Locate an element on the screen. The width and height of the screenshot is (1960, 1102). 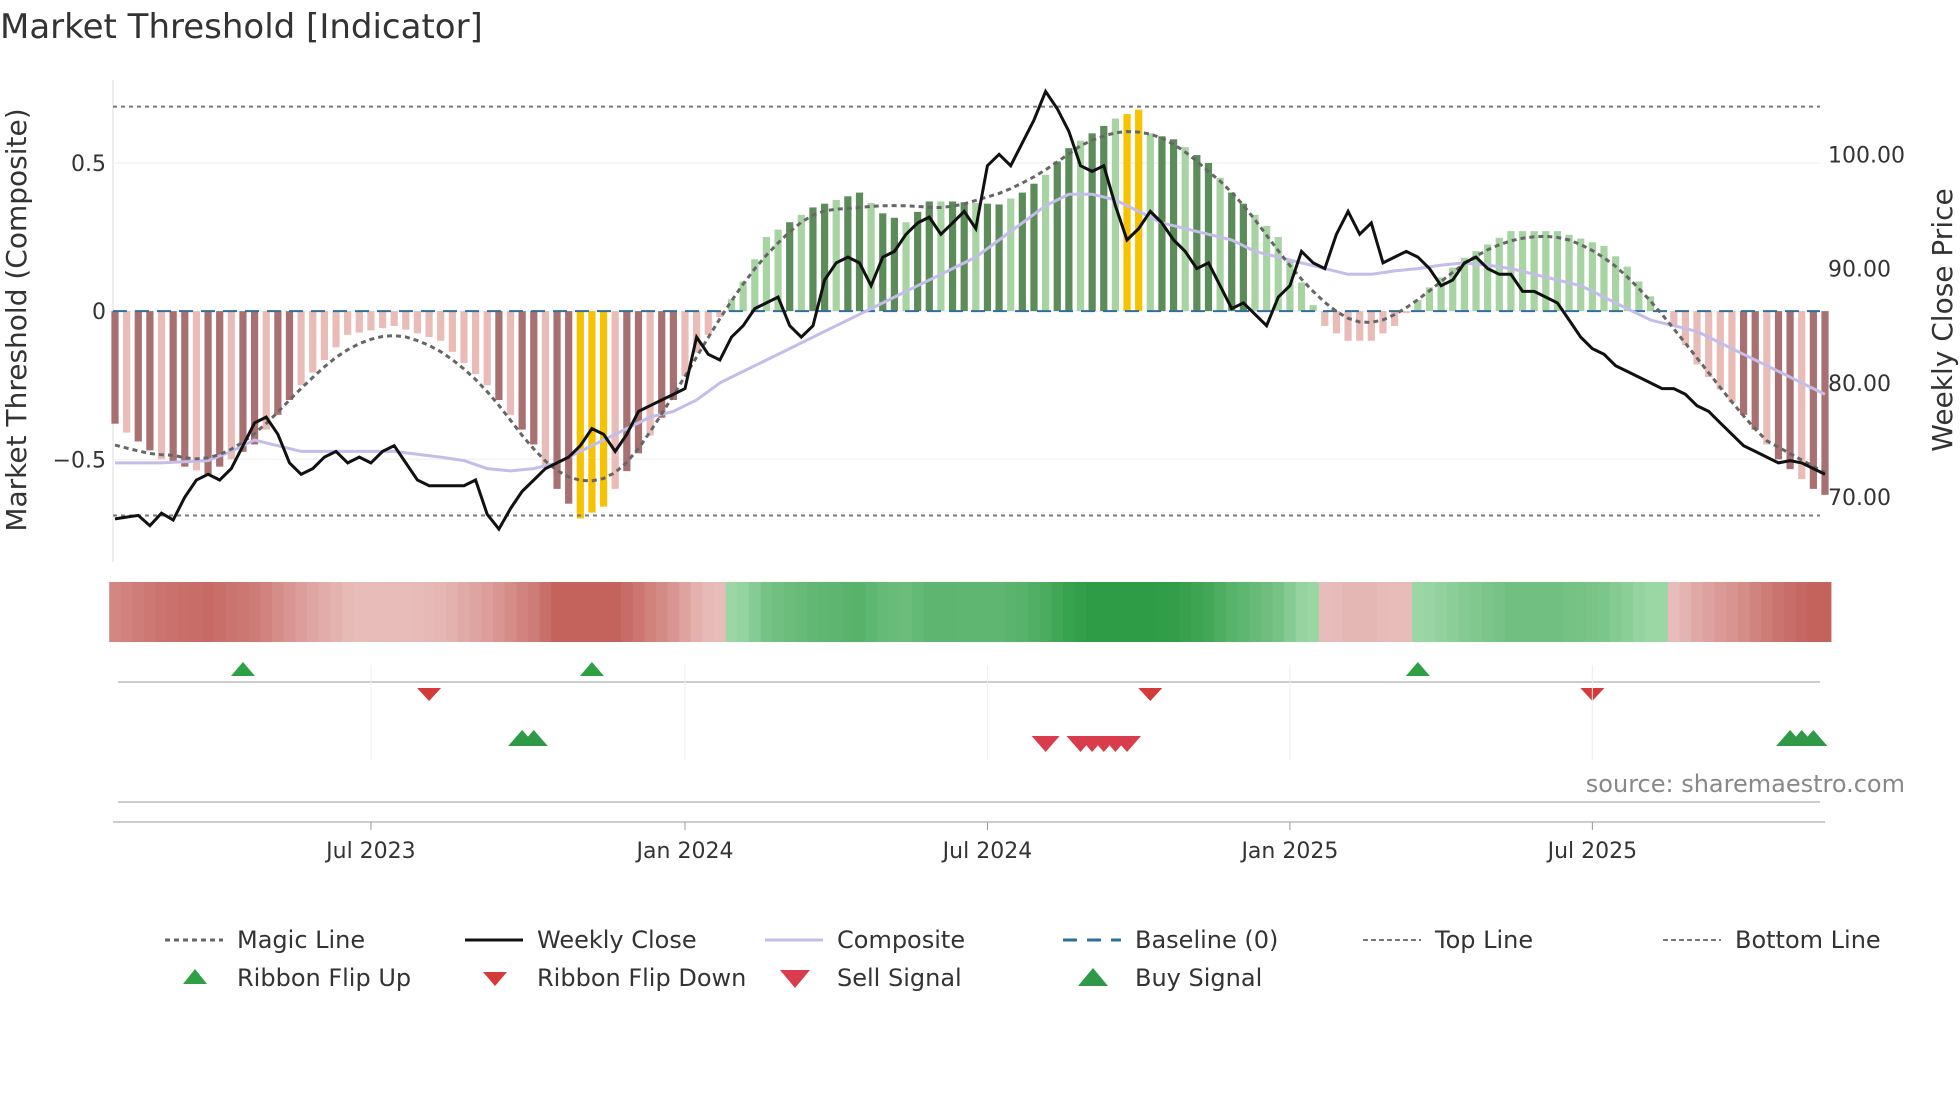
ribbon-flip-up-marker is located at coordinates (1417, 669).